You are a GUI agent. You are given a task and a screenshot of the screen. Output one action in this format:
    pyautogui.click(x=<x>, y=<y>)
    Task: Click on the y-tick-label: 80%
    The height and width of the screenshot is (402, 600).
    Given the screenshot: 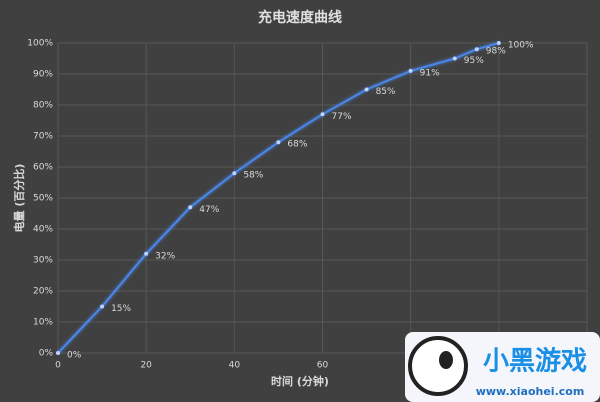 What is the action you would take?
    pyautogui.click(x=43, y=106)
    